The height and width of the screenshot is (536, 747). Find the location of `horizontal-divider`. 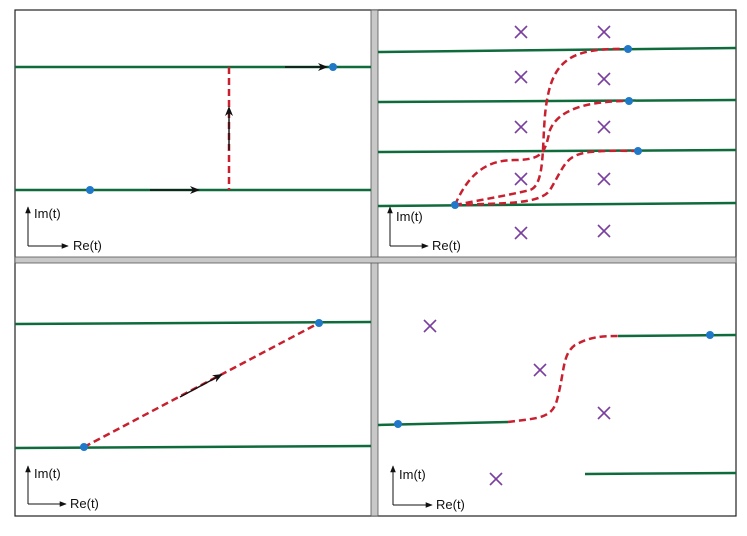

horizontal-divider is located at coordinates (375, 260).